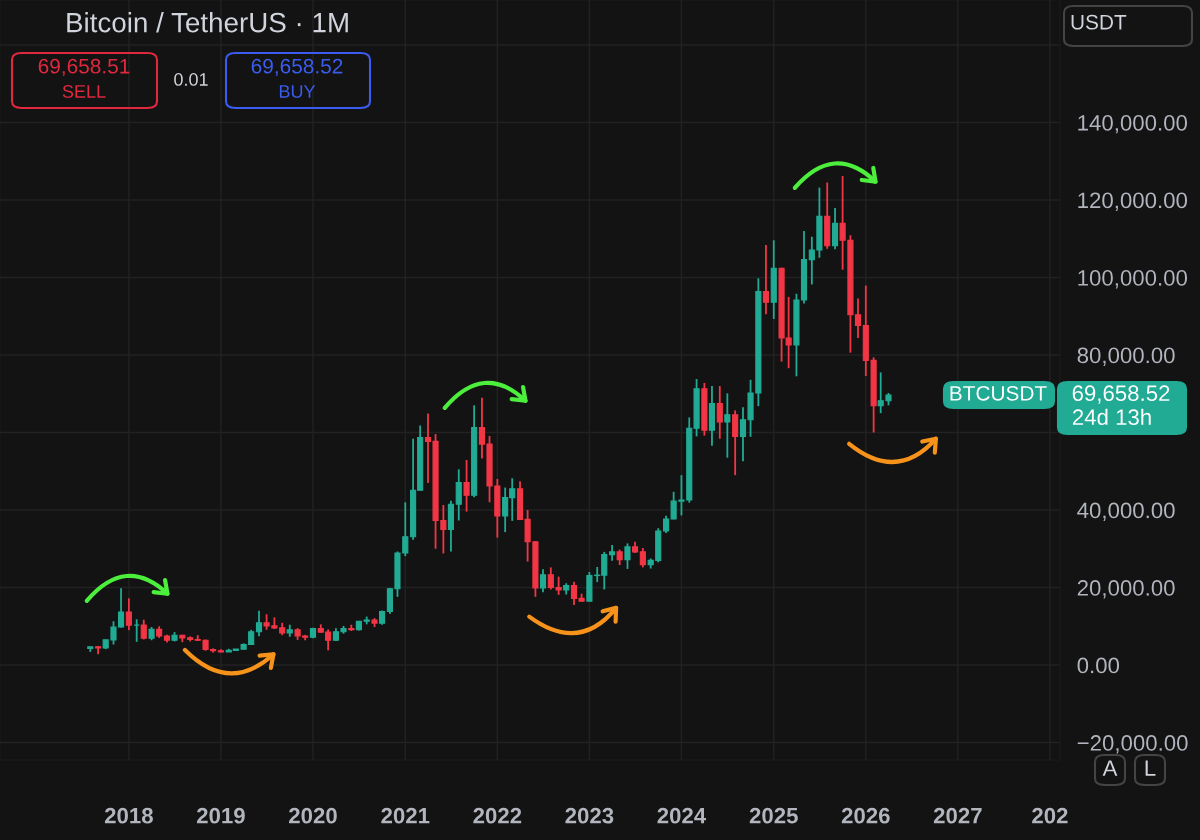 The width and height of the screenshot is (1200, 840). Describe the element at coordinates (957, 815) in the screenshot. I see `x-tick-label: 2027` at that location.